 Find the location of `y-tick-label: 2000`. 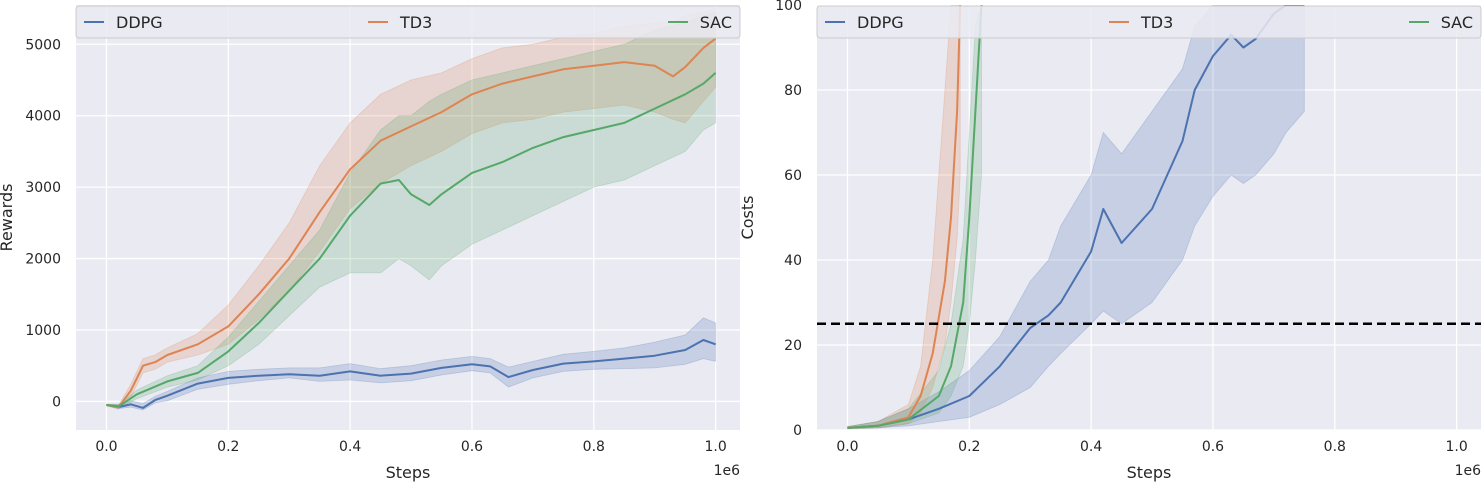

y-tick-label: 2000 is located at coordinates (43, 260).